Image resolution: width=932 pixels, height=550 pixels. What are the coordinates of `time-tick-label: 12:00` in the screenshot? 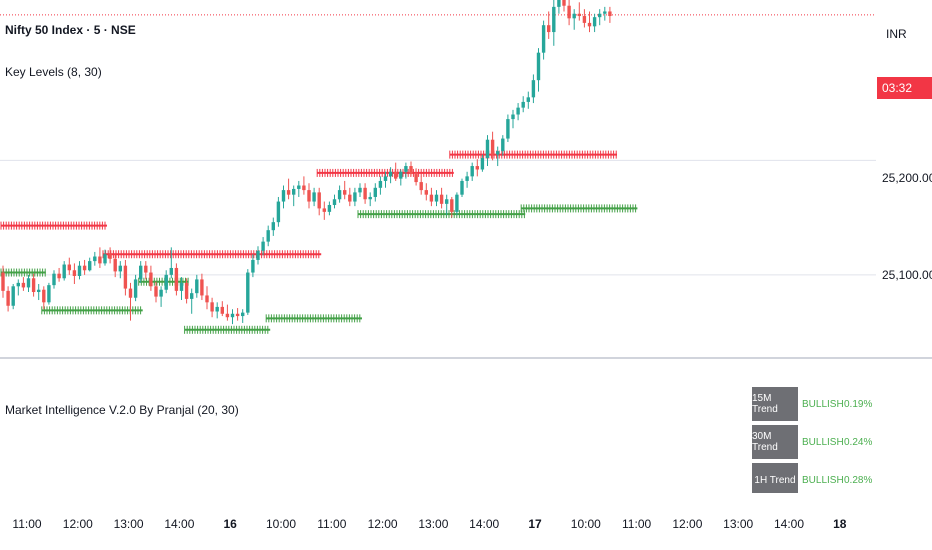 It's located at (382, 524).